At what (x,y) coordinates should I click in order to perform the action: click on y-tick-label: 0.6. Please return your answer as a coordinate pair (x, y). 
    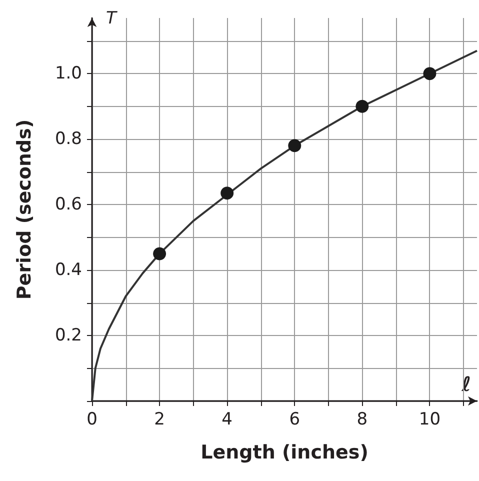
    Looking at the image, I should click on (68, 204).